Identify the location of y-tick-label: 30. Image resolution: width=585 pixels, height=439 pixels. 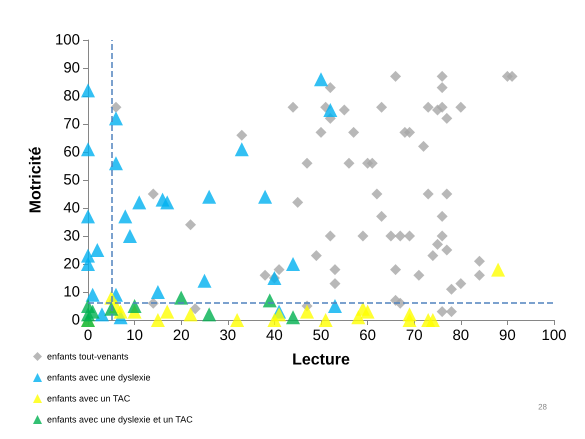
(71, 236).